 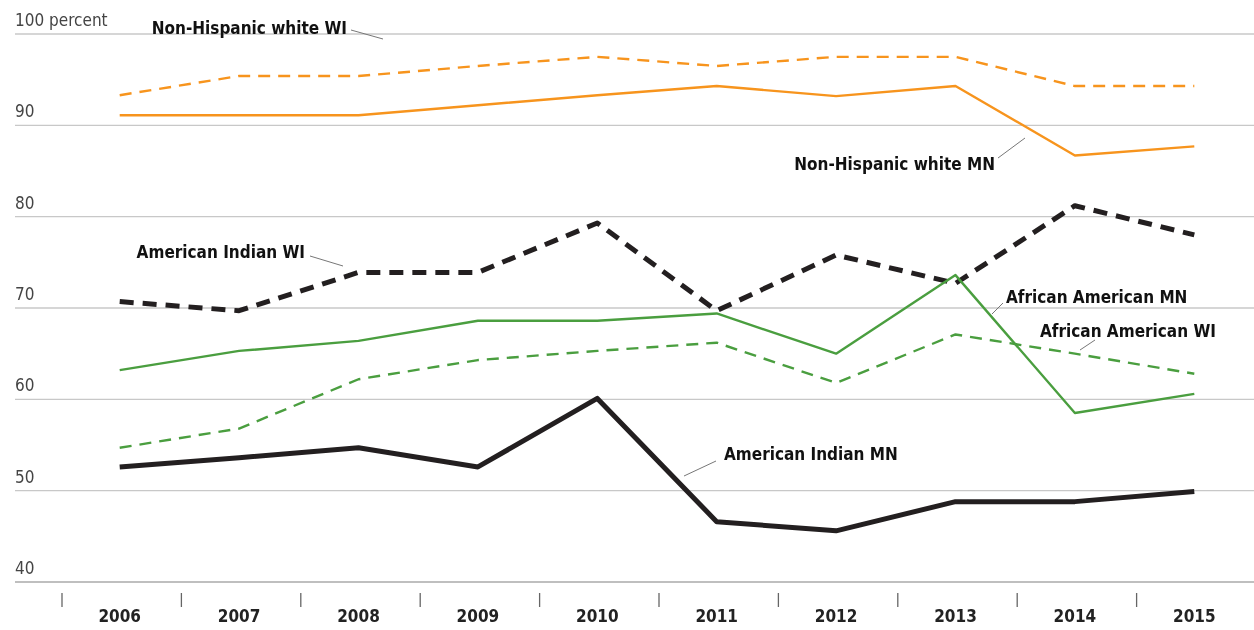 What do you see at coordinates (478, 616) in the screenshot?
I see `x-tick-label: 2009` at bounding box center [478, 616].